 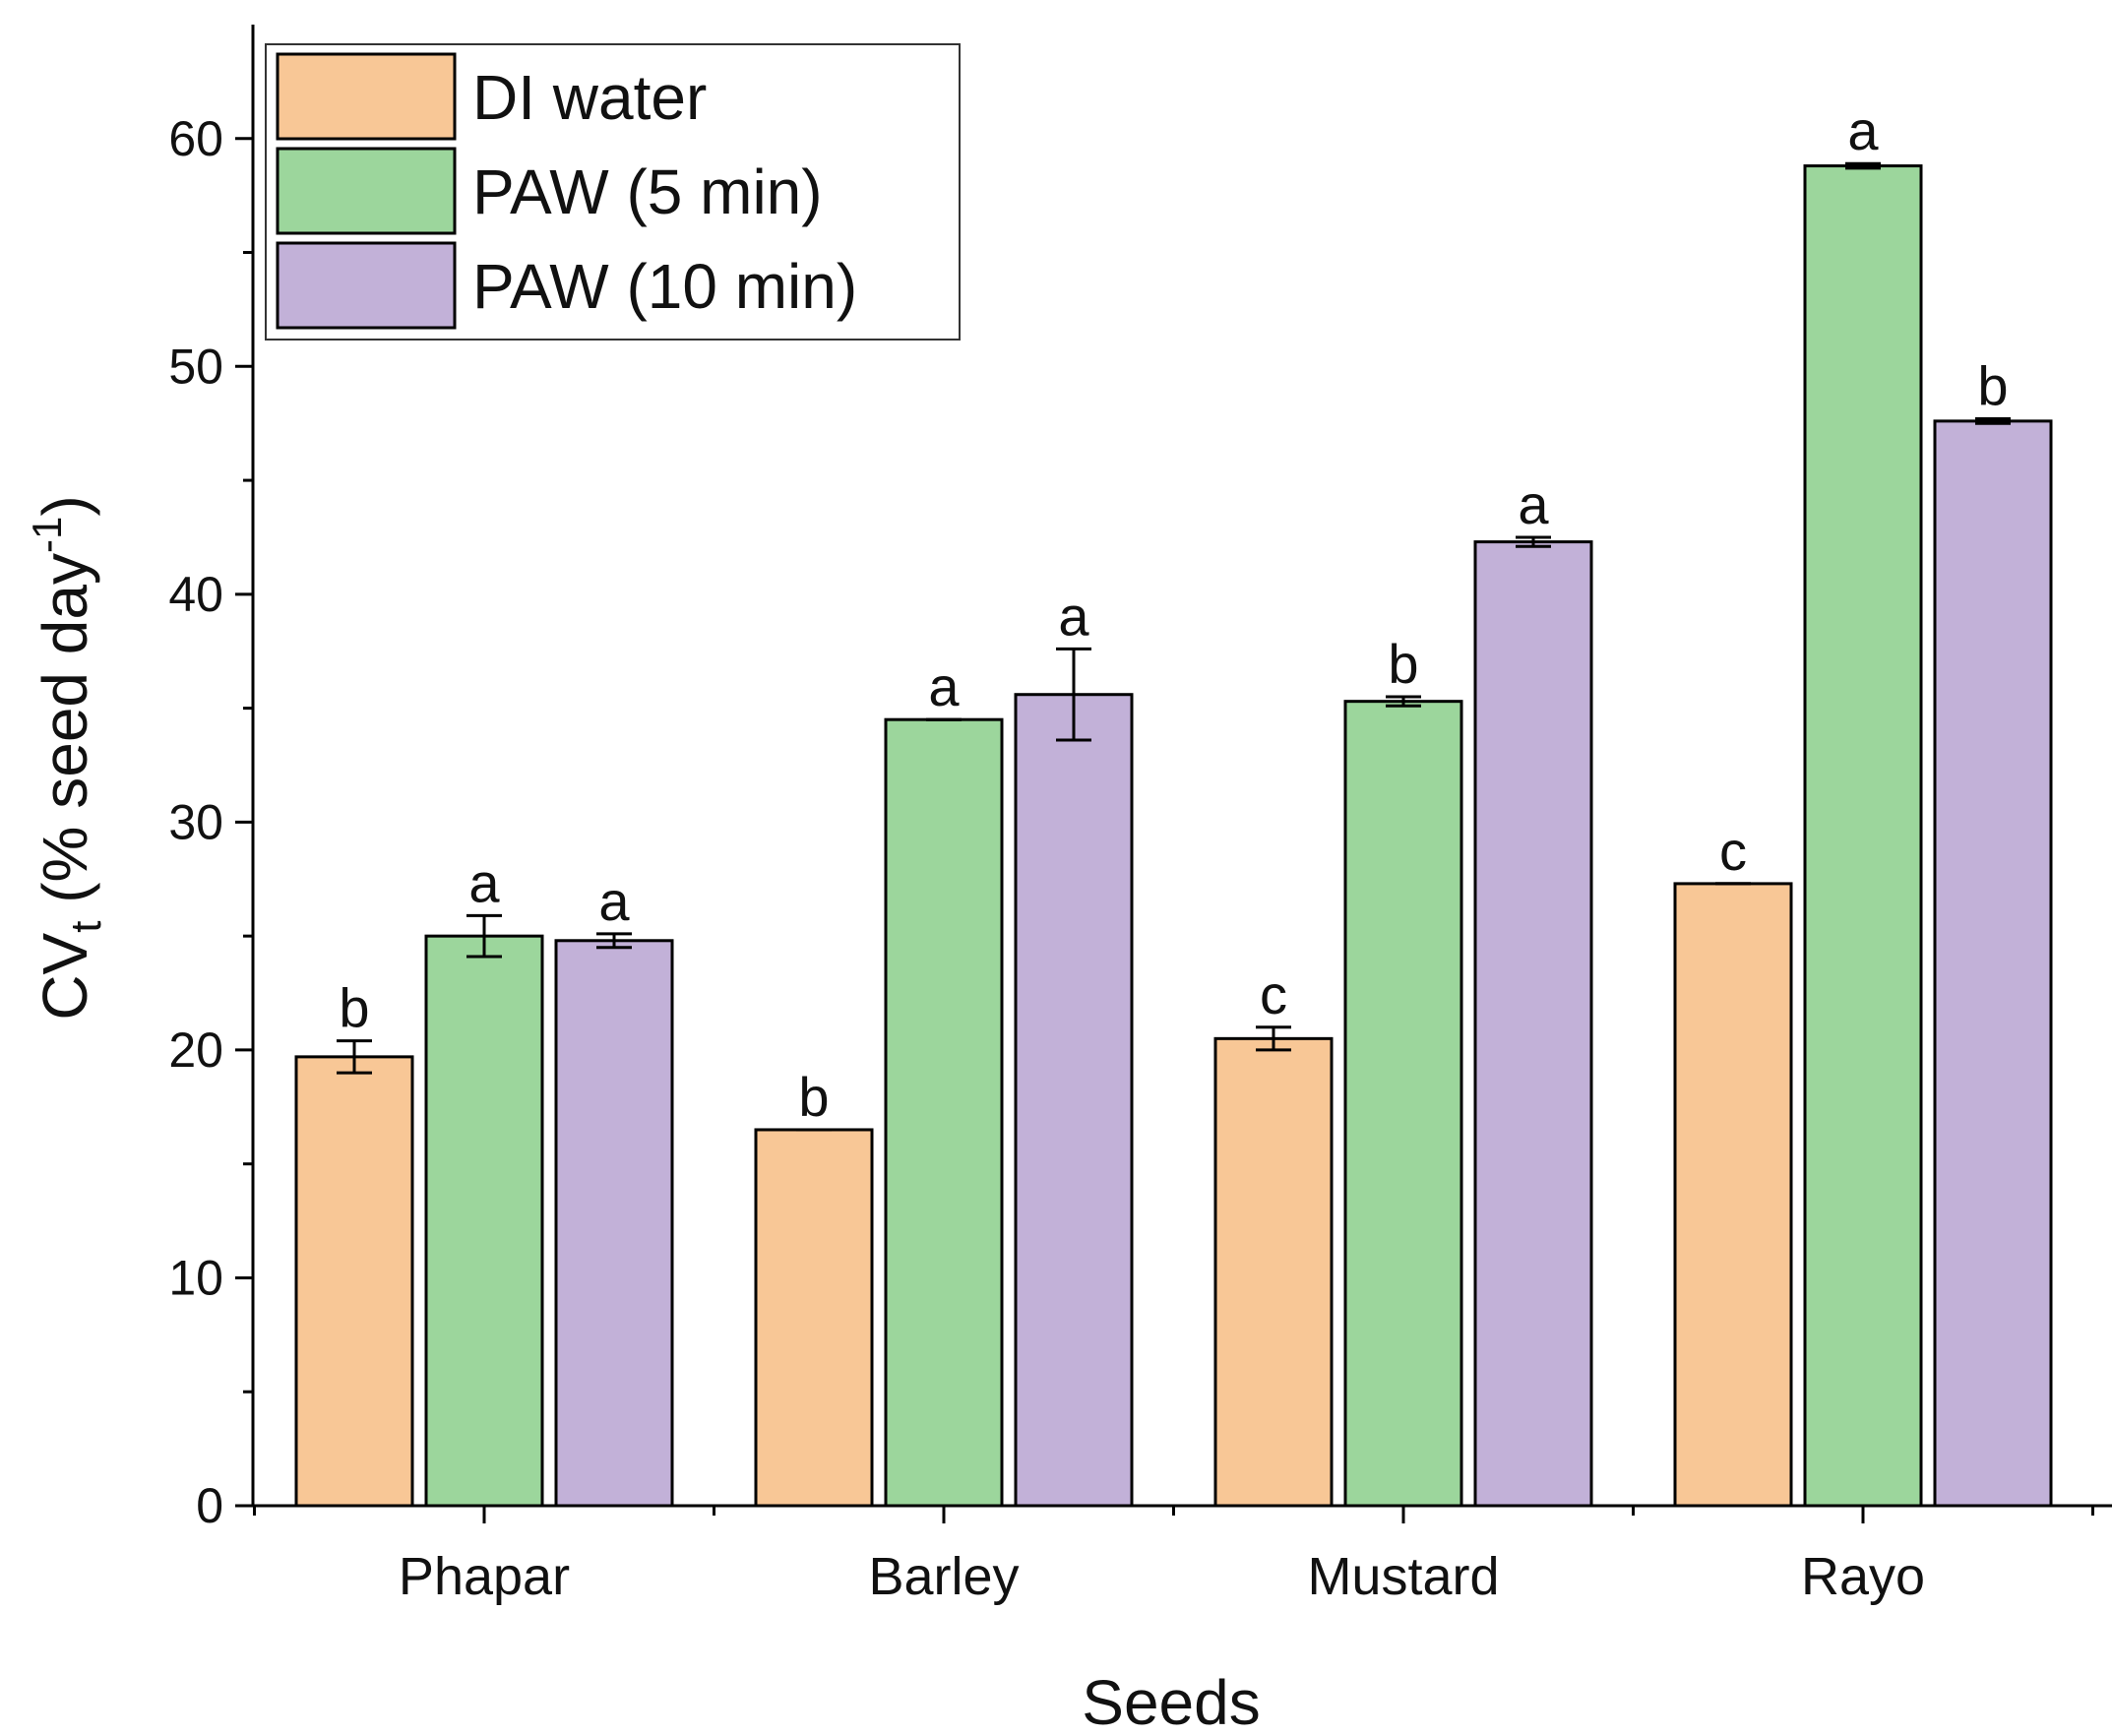 I want to click on x-tick-label: Rayo, so click(x=1863, y=1576).